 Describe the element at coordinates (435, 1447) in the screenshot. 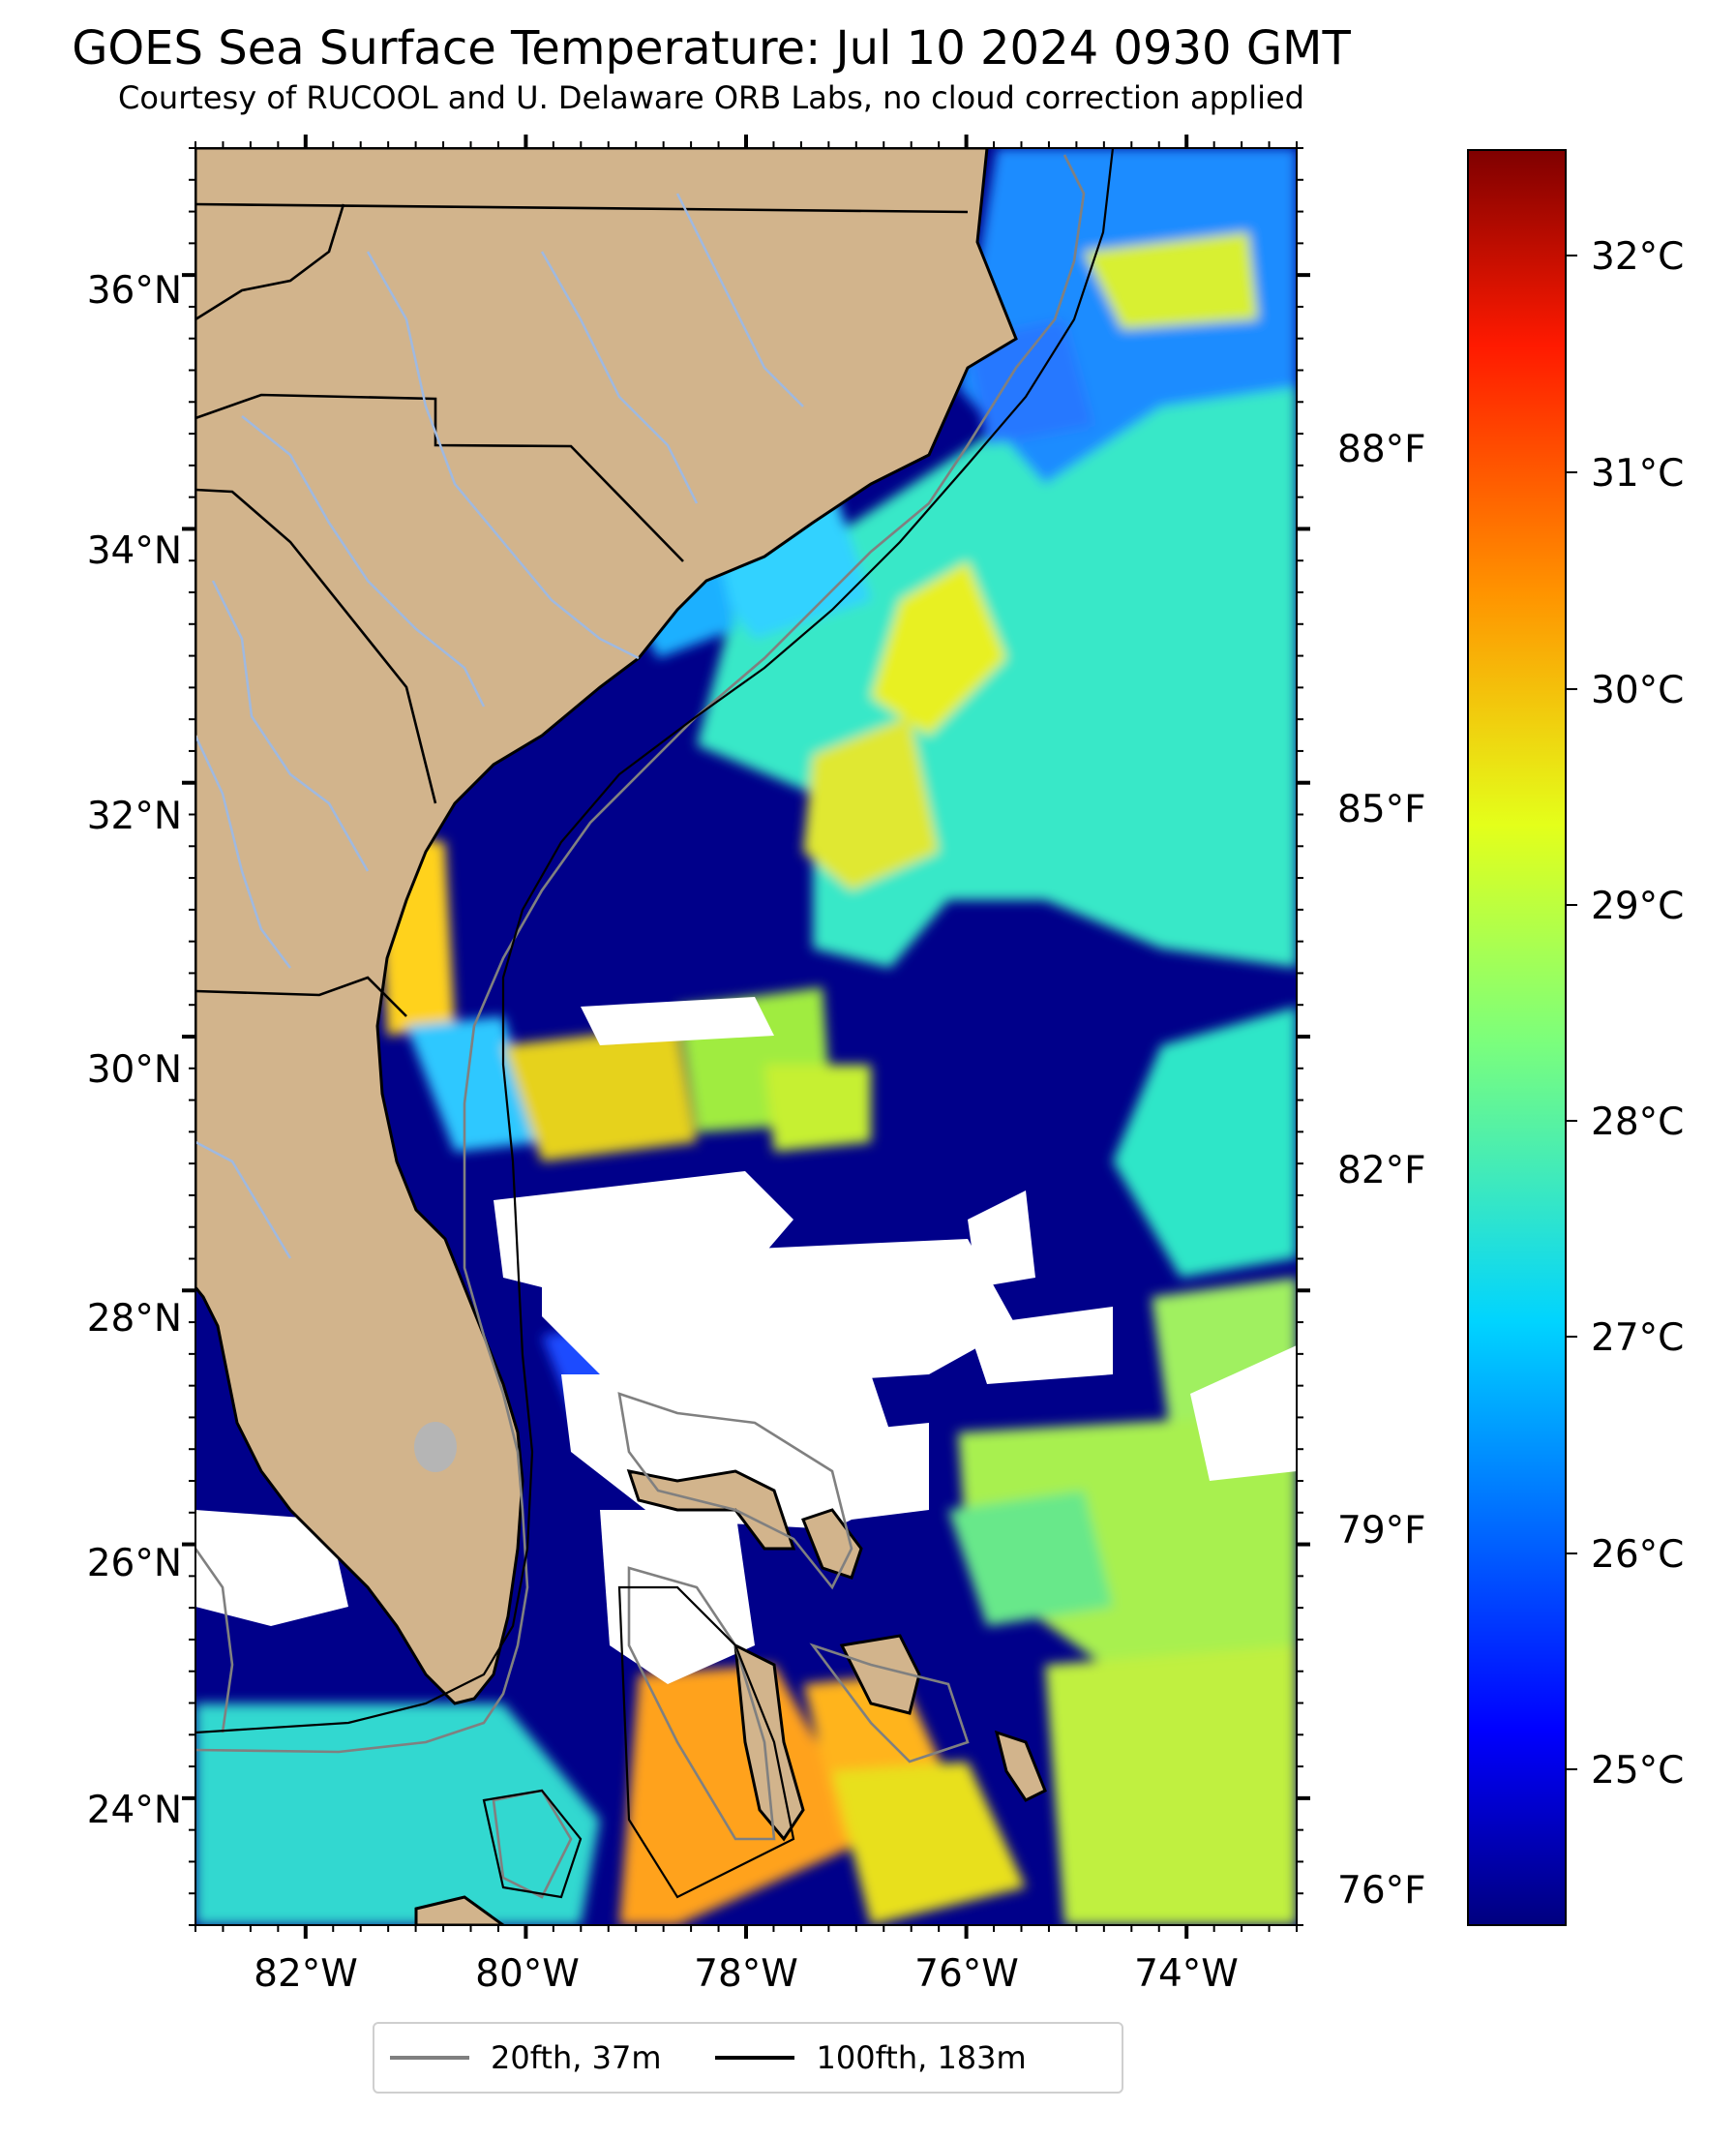

I see `lake` at that location.